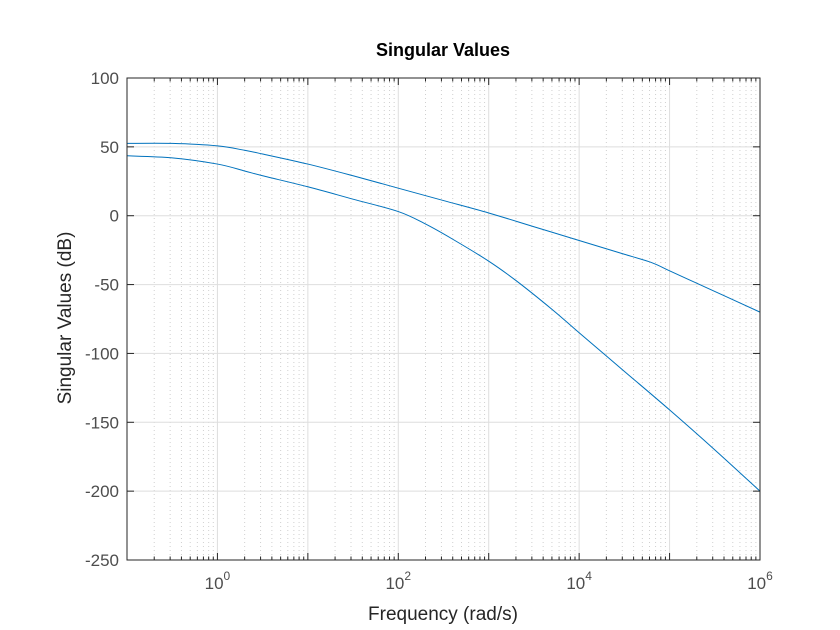 The image size is (840, 630). Describe the element at coordinates (102, 491) in the screenshot. I see `y-tick-label: -200` at that location.